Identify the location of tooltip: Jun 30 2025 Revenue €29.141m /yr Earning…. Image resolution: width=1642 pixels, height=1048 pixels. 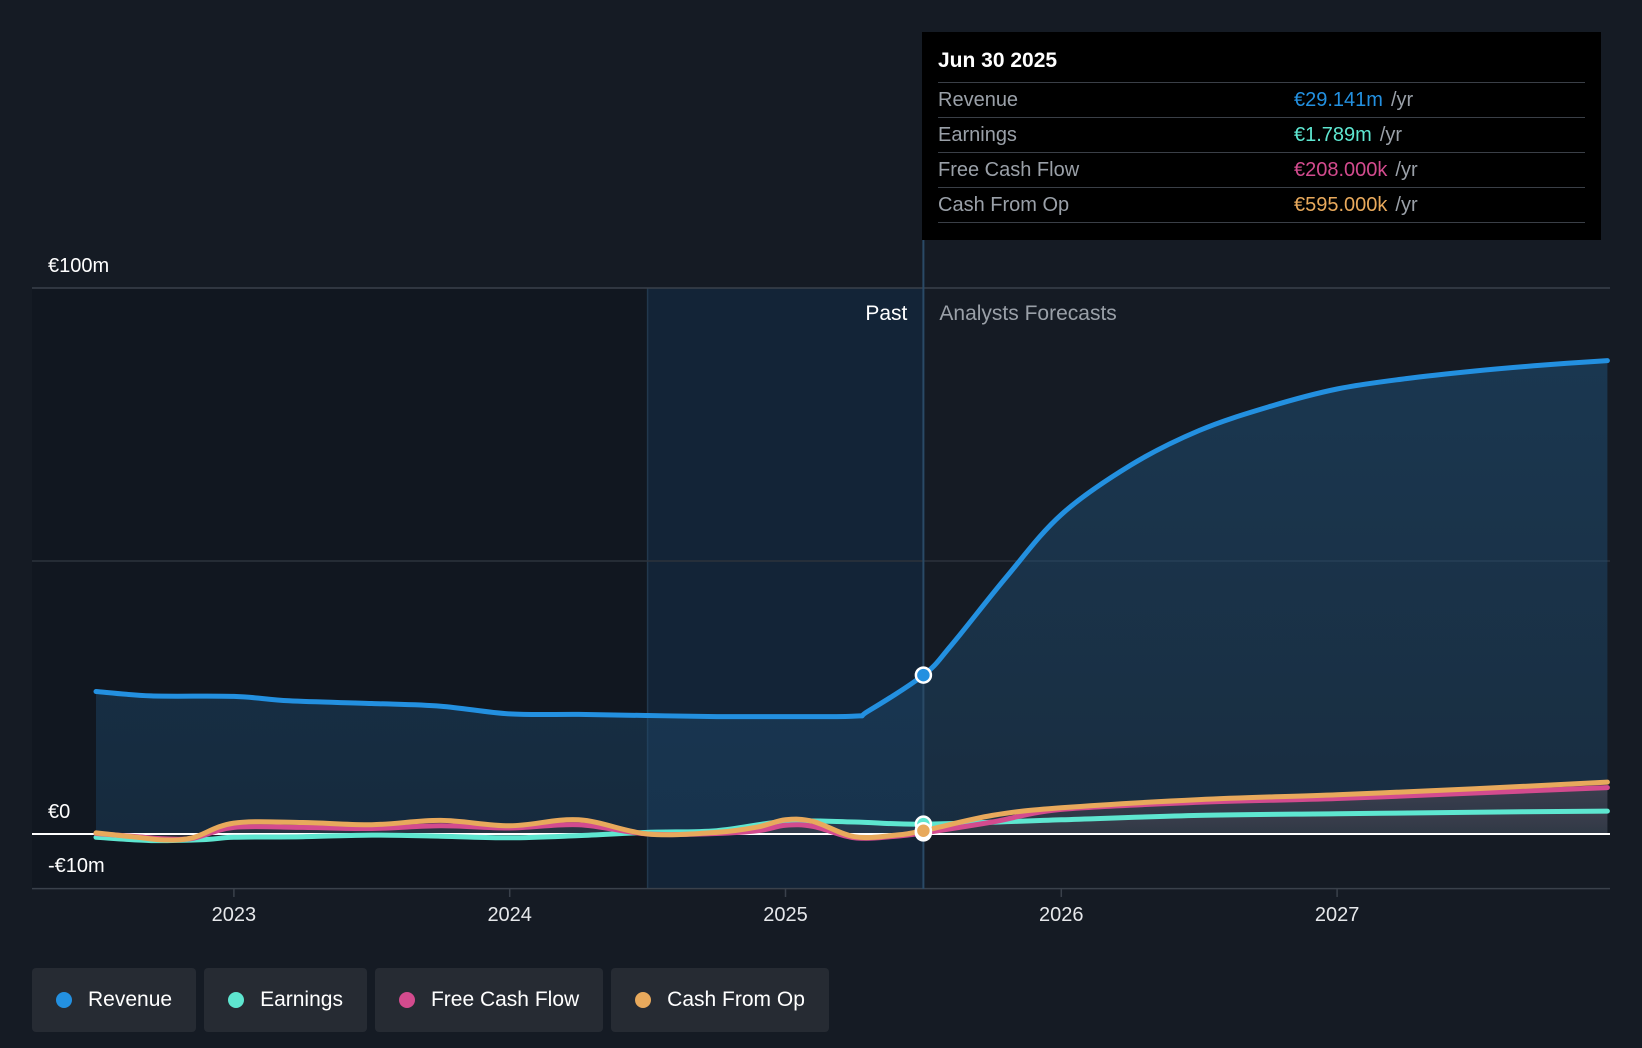
(1261, 136).